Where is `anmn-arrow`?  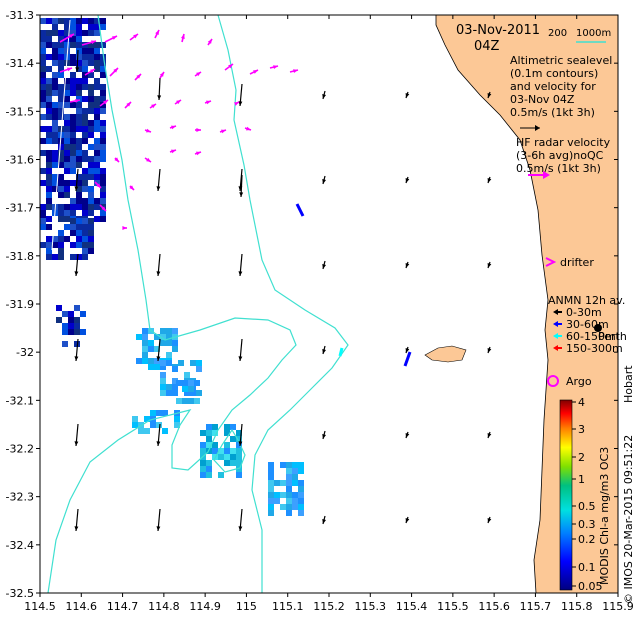
anmn-arrow is located at coordinates (300, 210).